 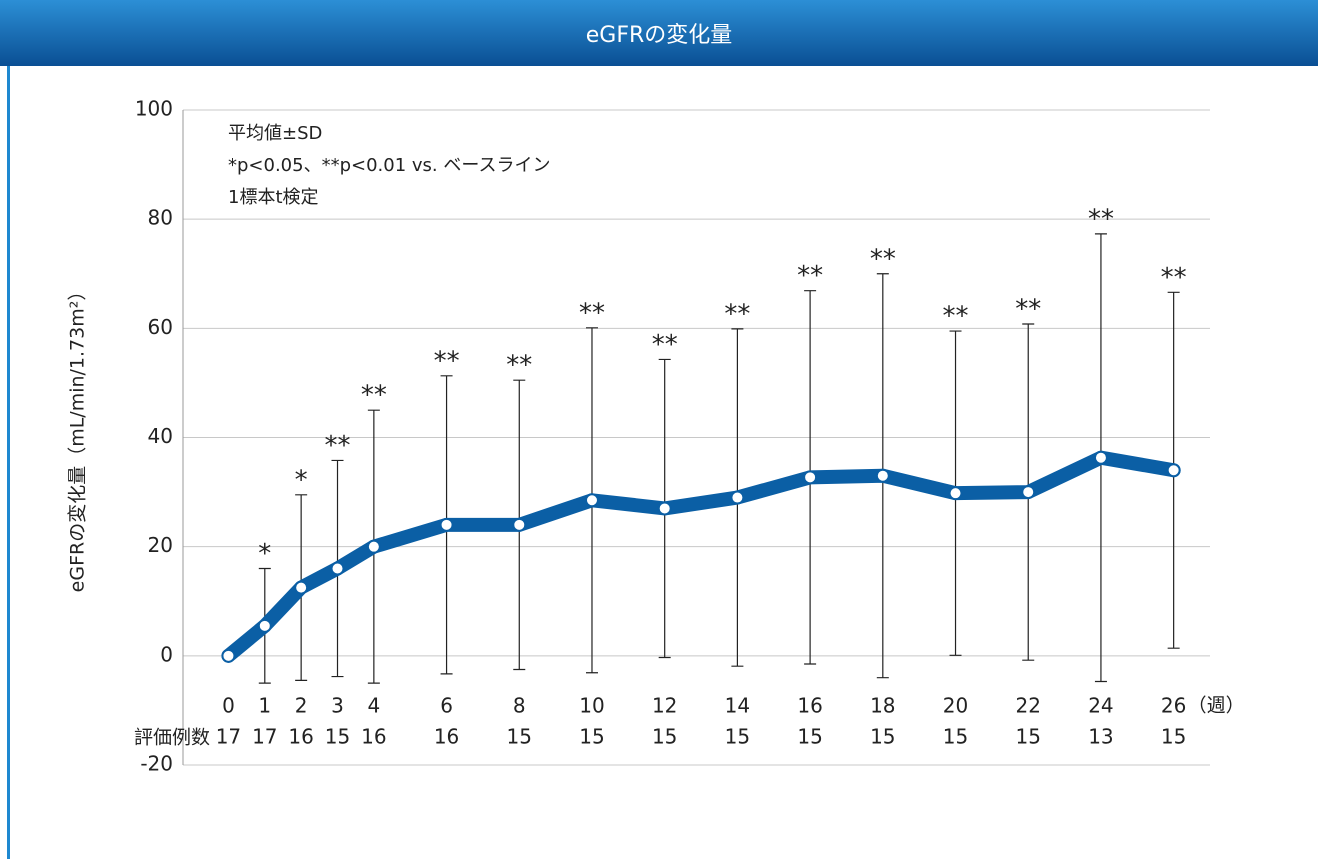 What do you see at coordinates (78, 437) in the screenshot?
I see `y-axis-label: eGFRの変化量（mL/min/1.73m²）` at bounding box center [78, 437].